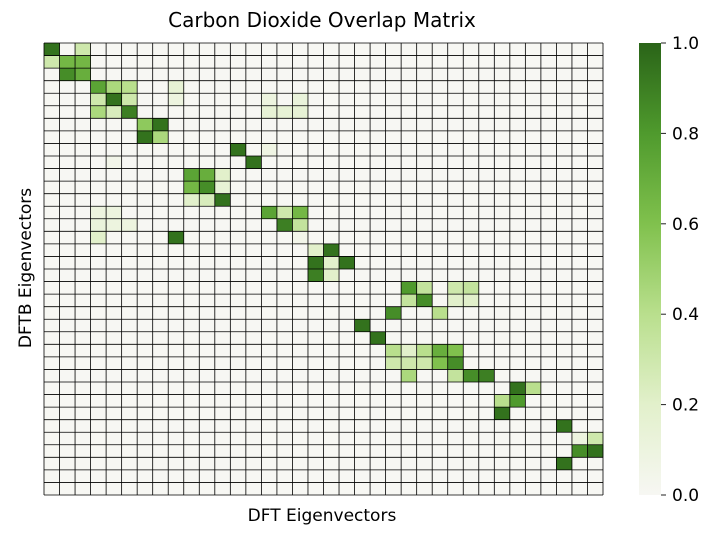 This screenshot has height=540, width=725. Describe the element at coordinates (685, 315) in the screenshot. I see `colorbar-tick-label: 0.4` at that location.